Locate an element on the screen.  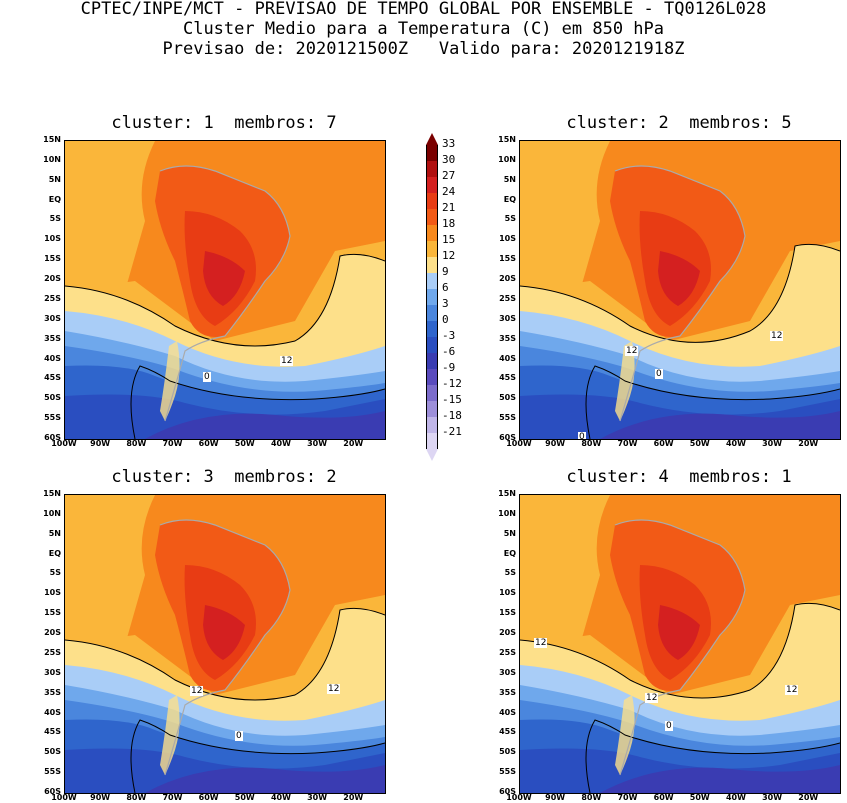
field-15-18-west is located at coordinates (565, 570).